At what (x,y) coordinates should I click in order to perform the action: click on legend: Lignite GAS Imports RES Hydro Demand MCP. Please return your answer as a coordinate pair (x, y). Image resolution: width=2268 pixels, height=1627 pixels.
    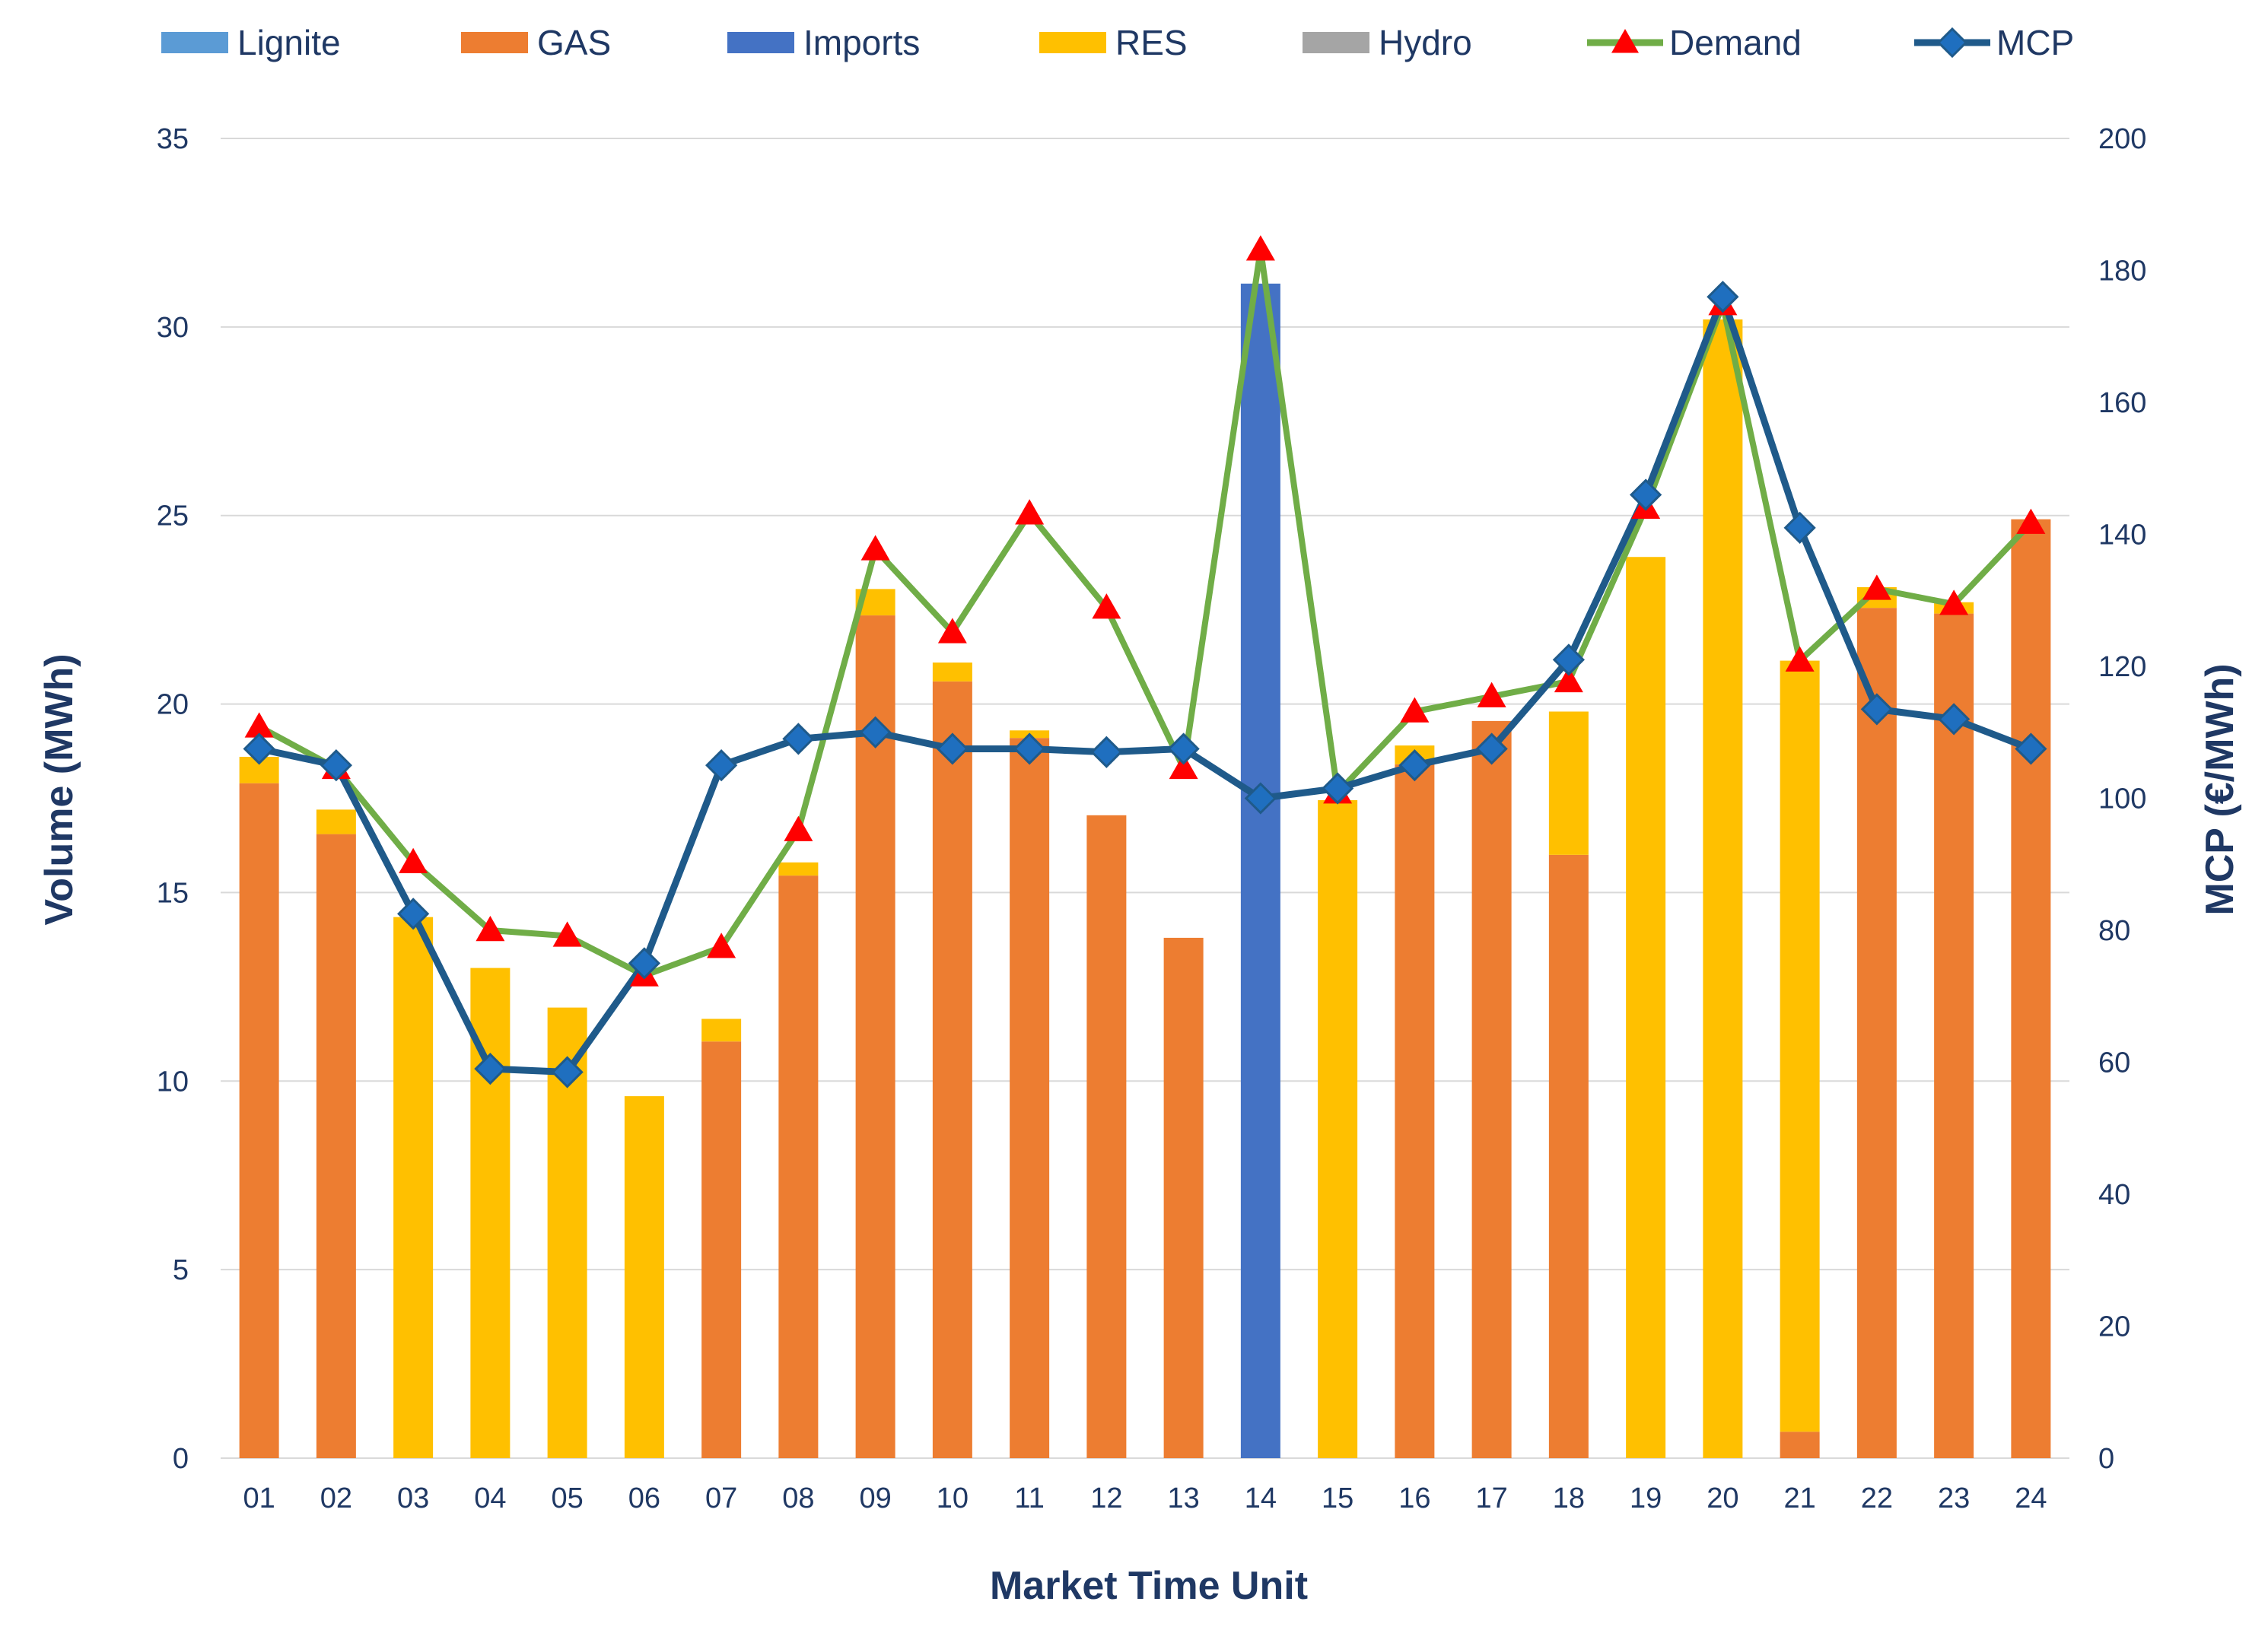
    Looking at the image, I should click on (1117, 43).